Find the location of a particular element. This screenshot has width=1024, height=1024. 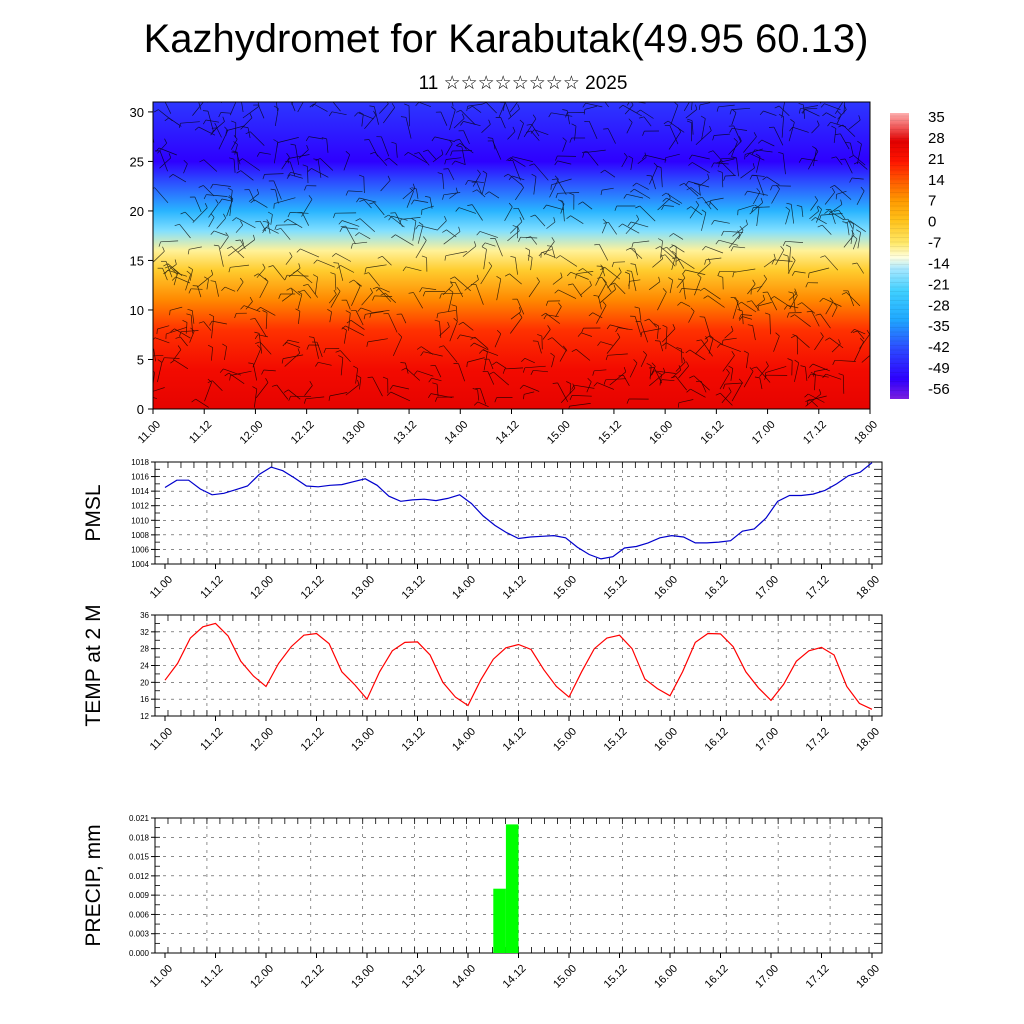

temp-2m-xtick-label: 17.00 is located at coordinates (767, 740).